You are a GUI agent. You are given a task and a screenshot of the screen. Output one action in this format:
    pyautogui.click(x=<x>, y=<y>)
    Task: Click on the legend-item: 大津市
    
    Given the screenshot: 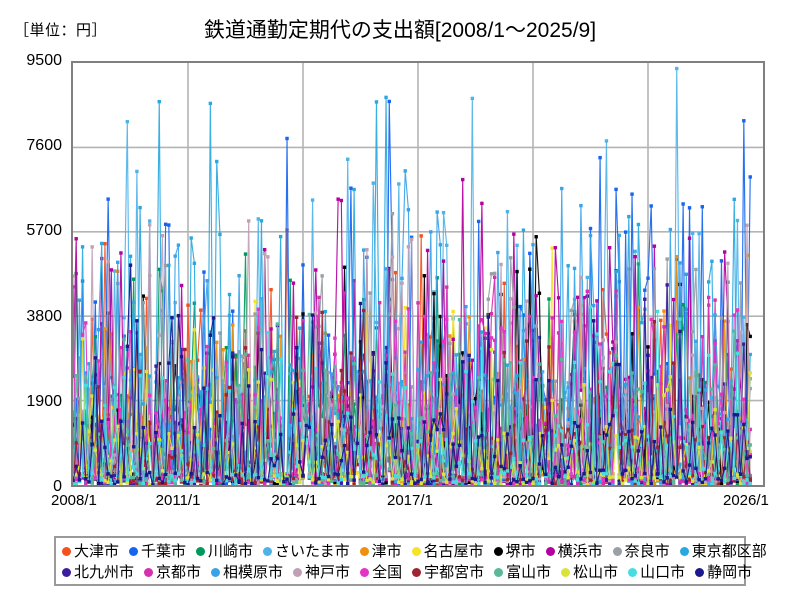 What is the action you would take?
    pyautogui.click(x=90, y=551)
    